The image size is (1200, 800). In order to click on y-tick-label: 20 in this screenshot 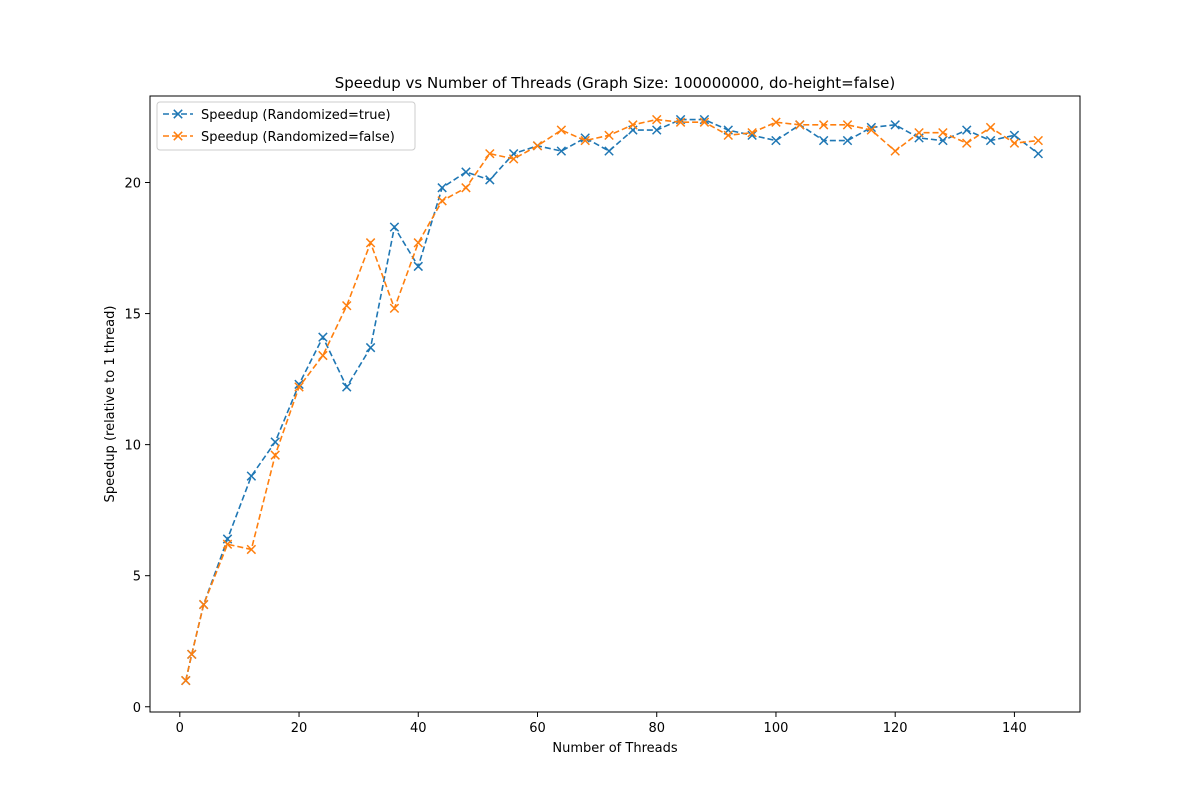, I will do `click(132, 184)`.